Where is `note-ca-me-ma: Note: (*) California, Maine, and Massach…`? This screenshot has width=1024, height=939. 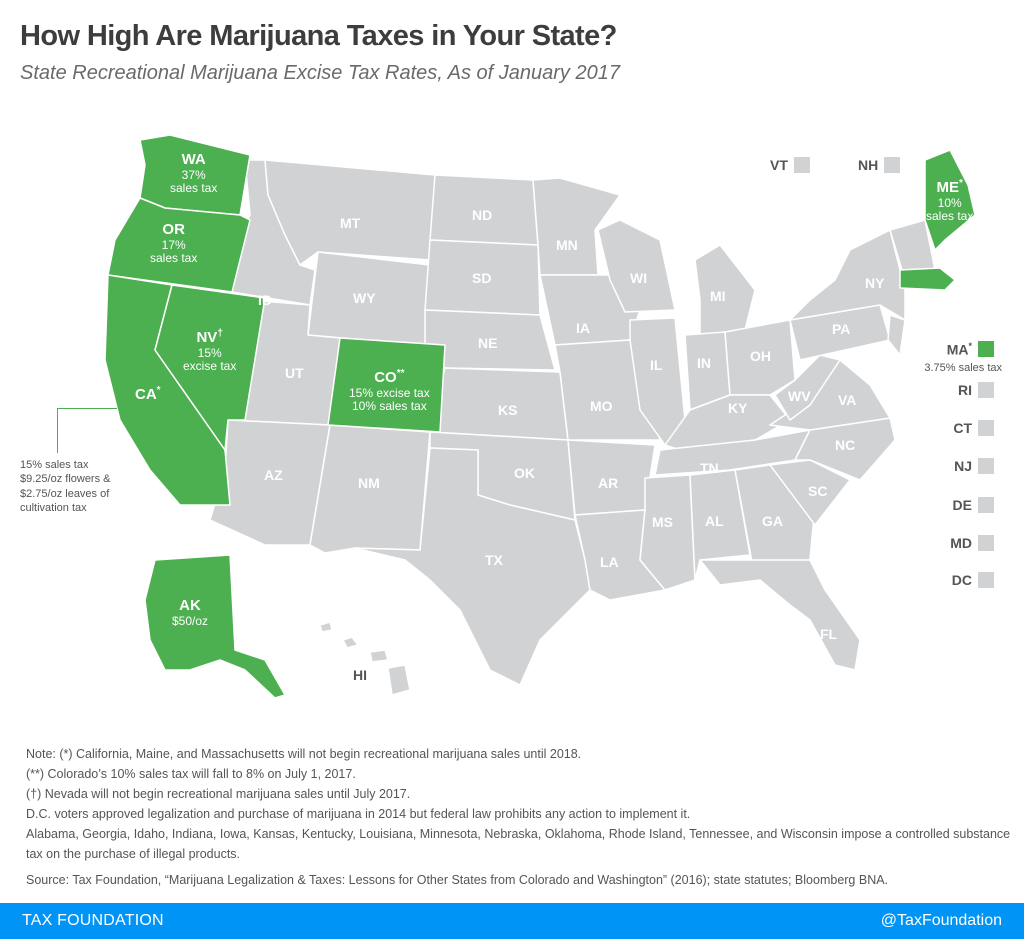 note-ca-me-ma: Note: (*) California, Maine, and Massach… is located at coordinates (304, 754).